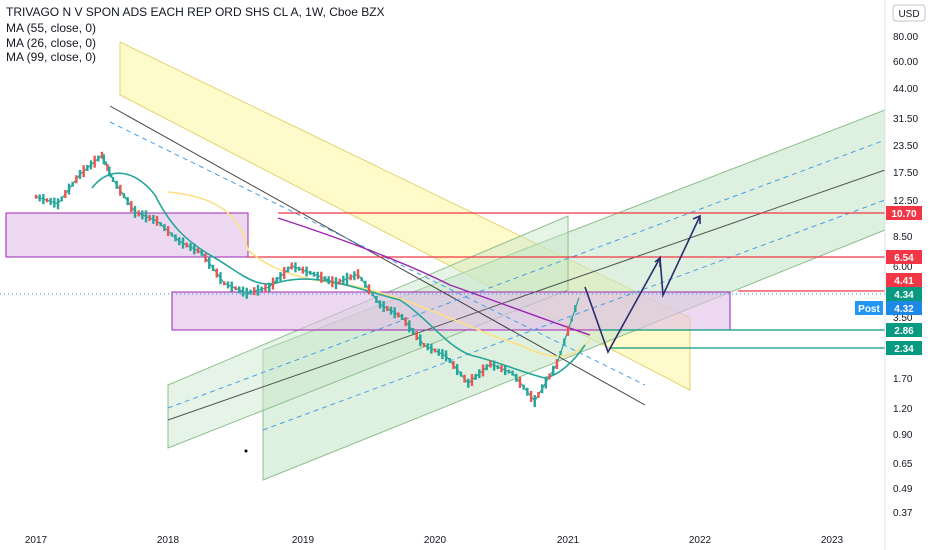 Image resolution: width=932 pixels, height=550 pixels. I want to click on x-tick-label: 2020, so click(435, 540).